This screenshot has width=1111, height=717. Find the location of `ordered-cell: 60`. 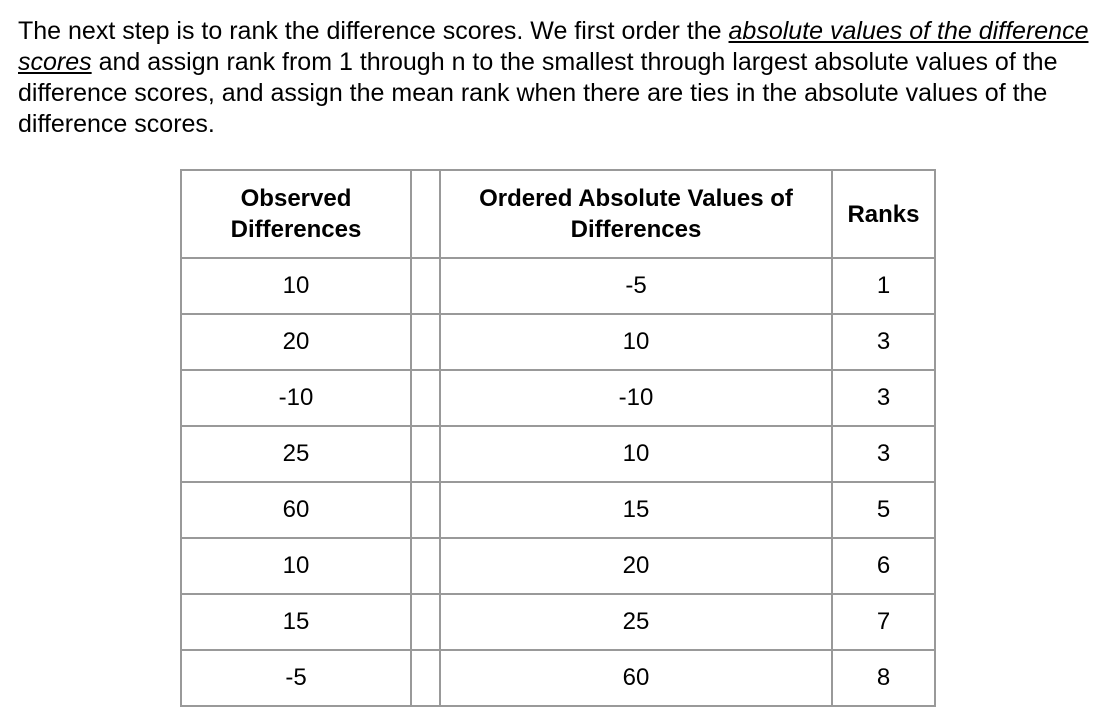

ordered-cell: 60 is located at coordinates (636, 678).